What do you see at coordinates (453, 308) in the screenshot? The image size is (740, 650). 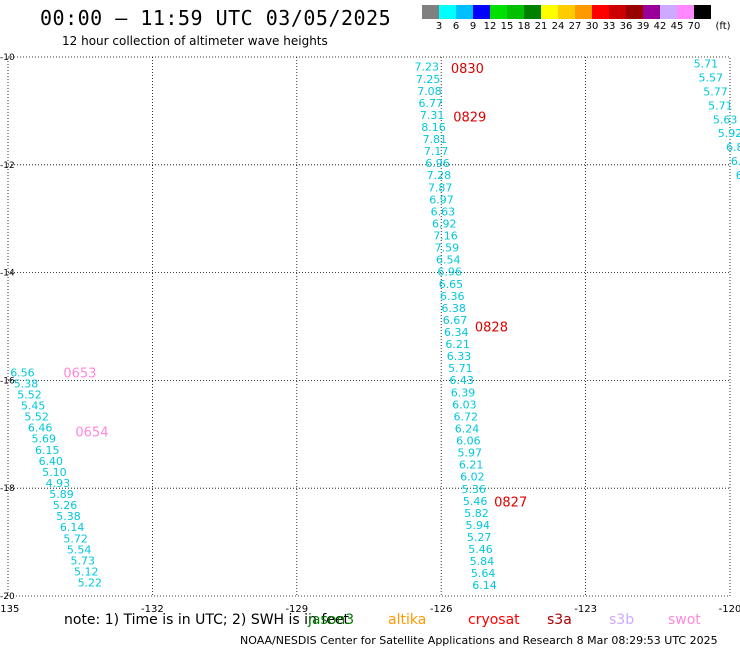 I see `wave-height-value: 6.38` at bounding box center [453, 308].